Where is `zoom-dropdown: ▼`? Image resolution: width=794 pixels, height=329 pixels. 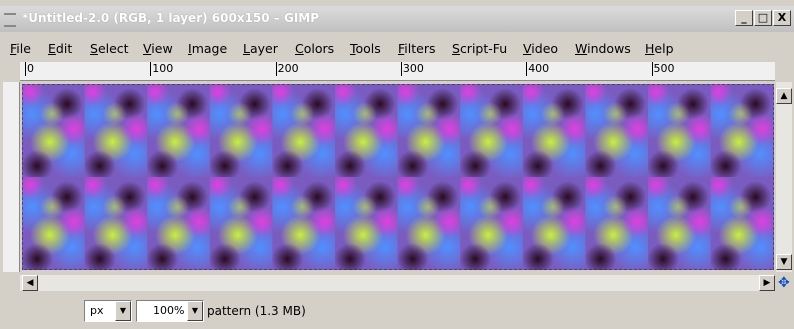 zoom-dropdown: ▼ is located at coordinates (195, 311).